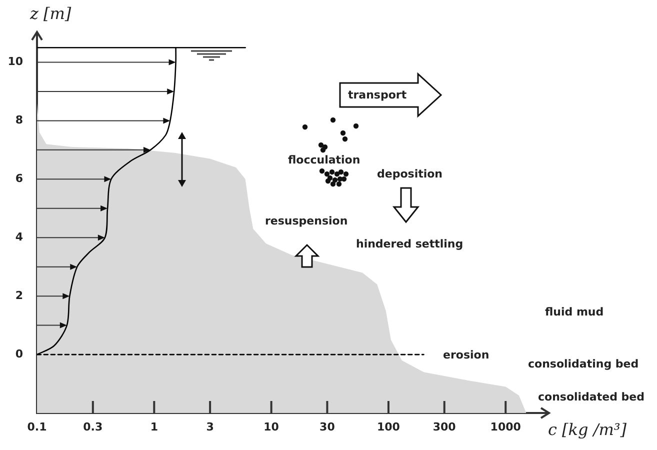 This screenshot has height=450, width=657. I want to click on x-tick-label: 1000, so click(506, 427).